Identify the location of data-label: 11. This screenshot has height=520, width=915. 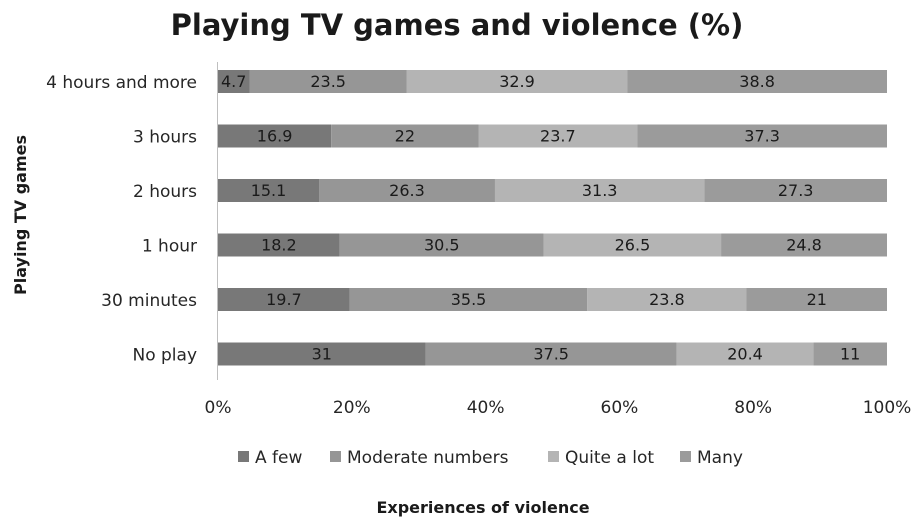
(850, 354).